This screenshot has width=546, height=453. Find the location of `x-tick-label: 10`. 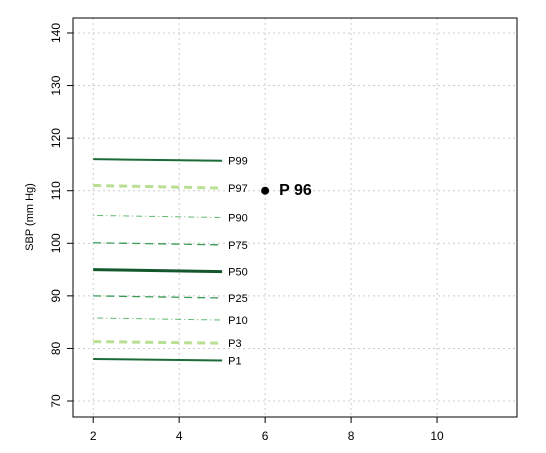

x-tick-label: 10 is located at coordinates (437, 436).